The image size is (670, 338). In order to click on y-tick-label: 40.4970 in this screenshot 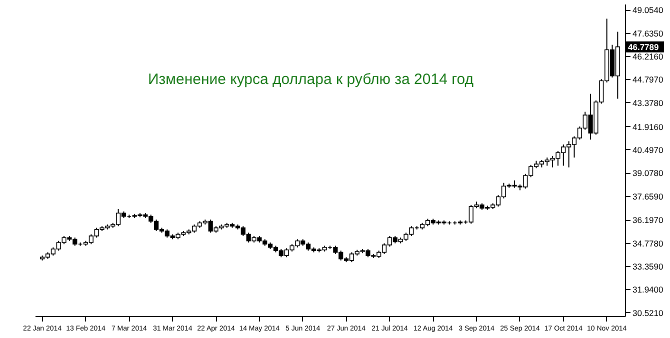, I will do `click(648, 149)`.